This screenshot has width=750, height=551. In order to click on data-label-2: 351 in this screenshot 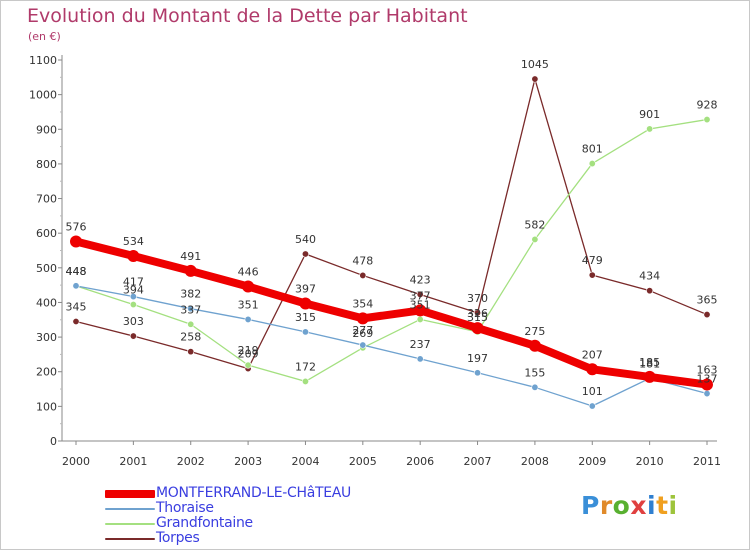, I will do `click(420, 304)`.